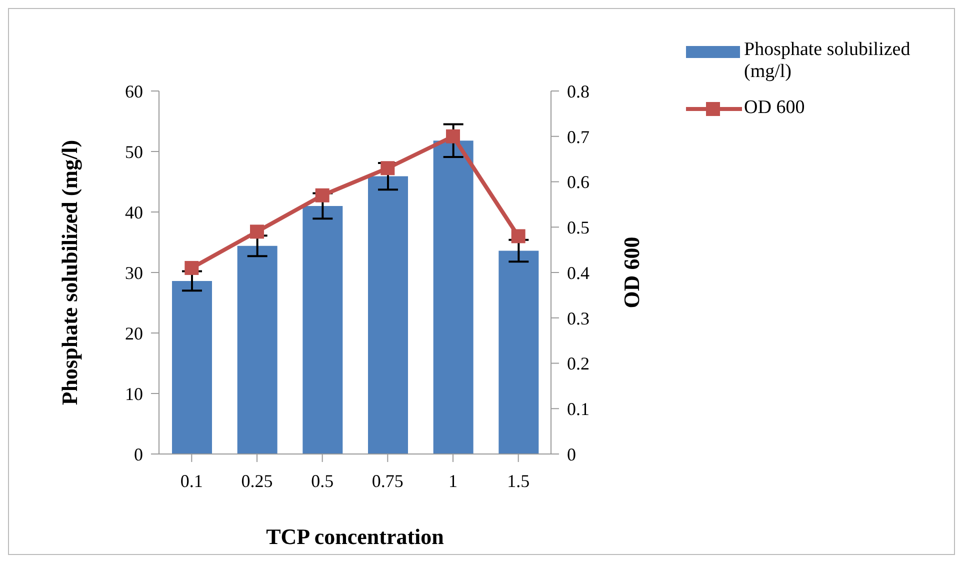 The image size is (963, 566). I want to click on y2-tick-label: 0.3, so click(578, 318).